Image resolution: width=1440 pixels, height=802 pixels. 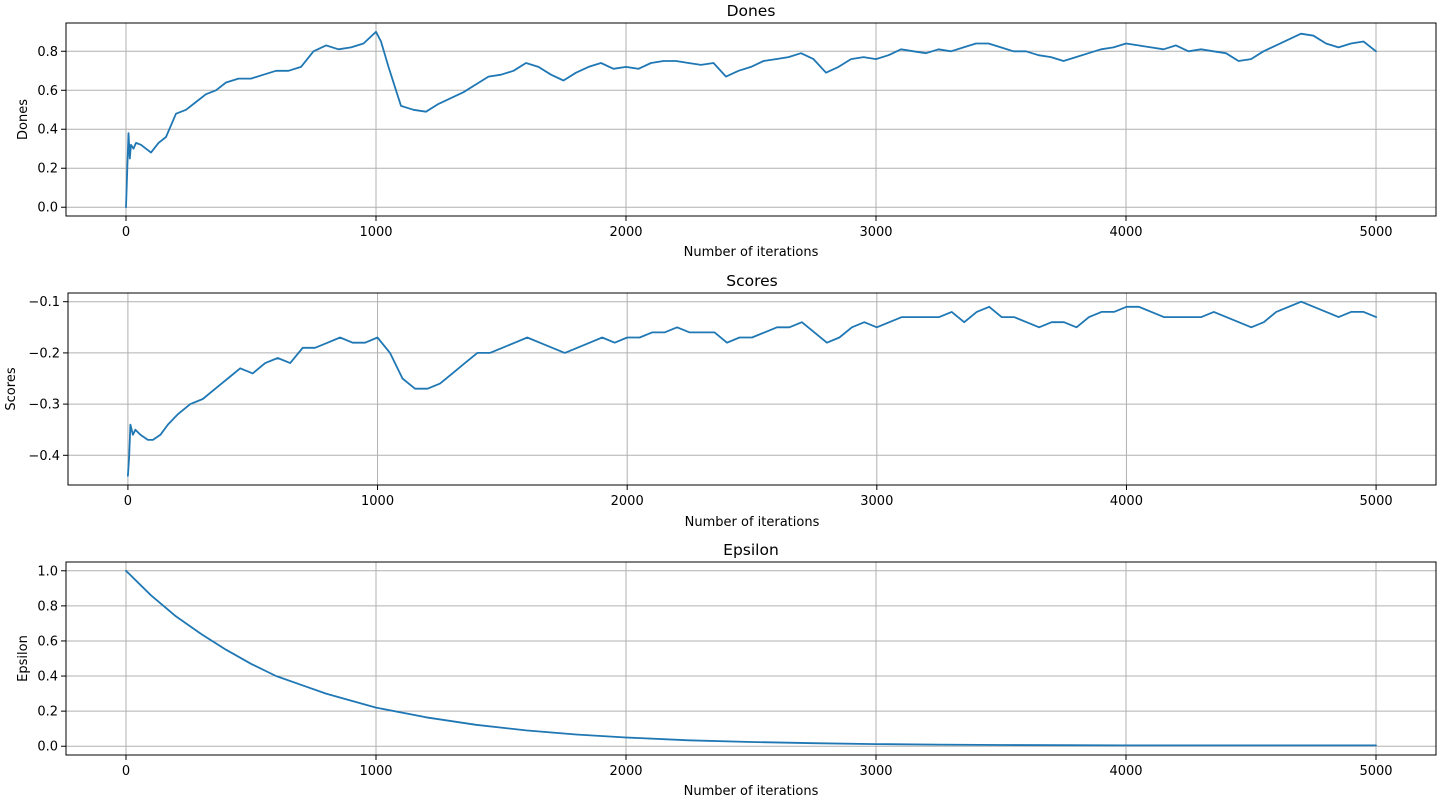 What do you see at coordinates (47, 606) in the screenshot?
I see `epsilon-y-tick-label: 0.8` at bounding box center [47, 606].